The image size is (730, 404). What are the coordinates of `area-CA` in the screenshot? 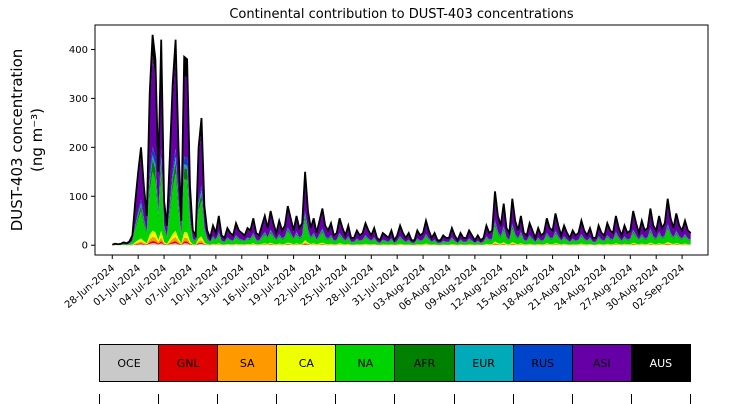 It's located at (401, 238).